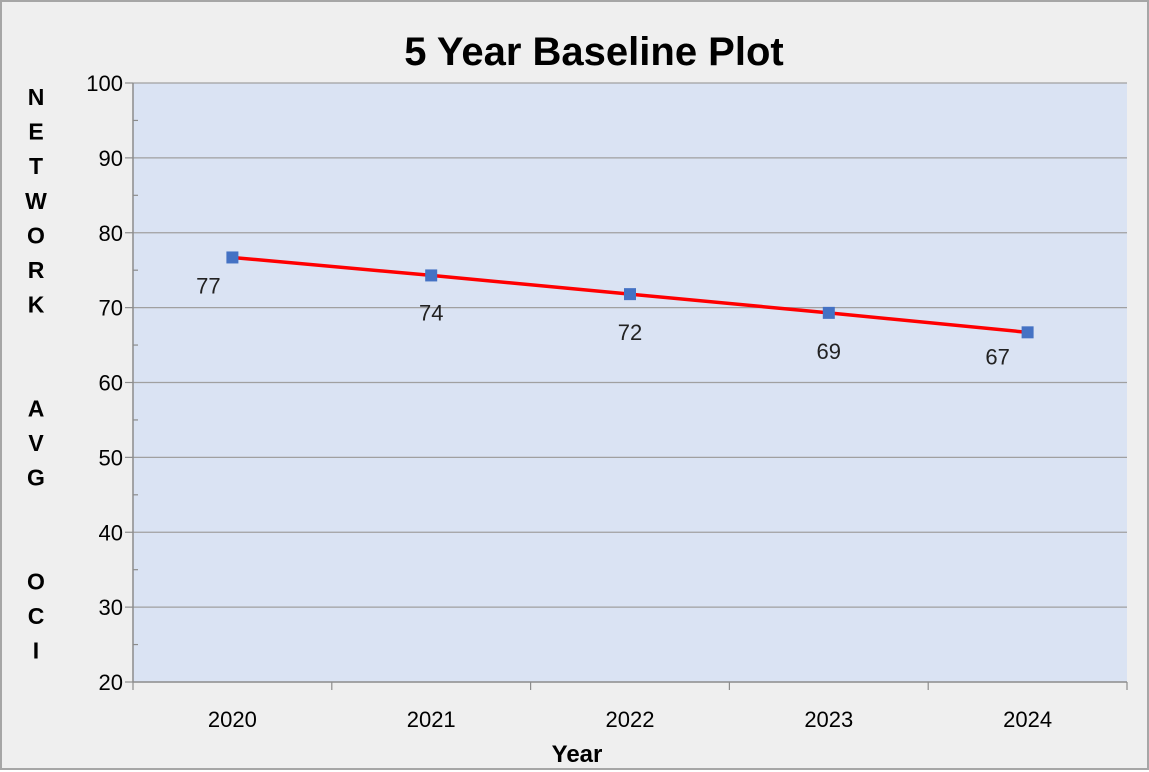 This screenshot has width=1149, height=772. I want to click on data-label: 77, so click(208, 285).